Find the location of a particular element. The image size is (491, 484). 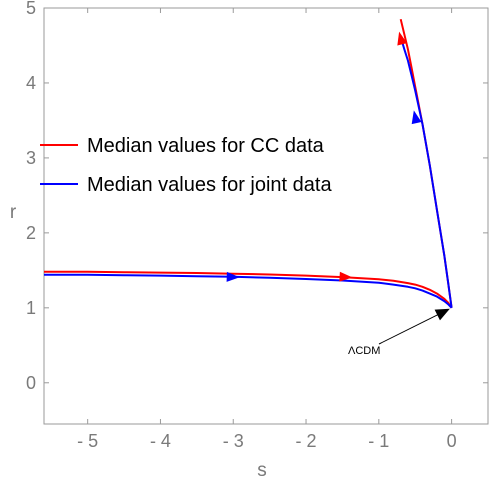

annotation-arrow-head is located at coordinates (442, 314).